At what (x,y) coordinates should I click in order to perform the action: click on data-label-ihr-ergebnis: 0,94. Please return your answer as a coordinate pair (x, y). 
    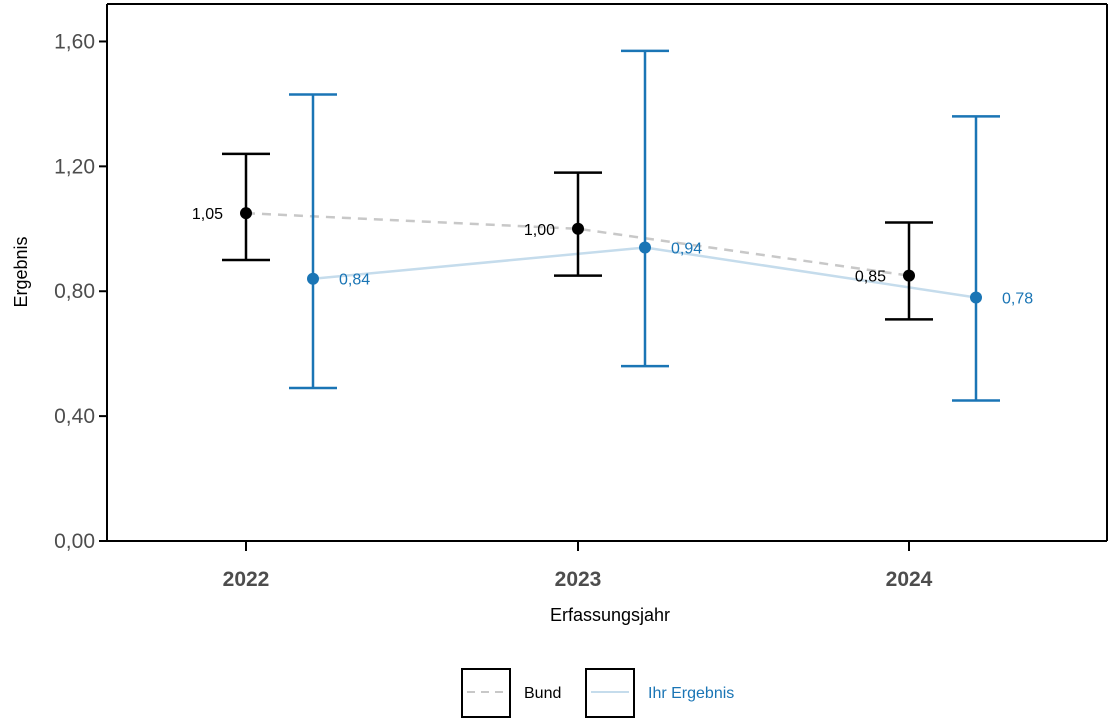
    Looking at the image, I should click on (686, 249).